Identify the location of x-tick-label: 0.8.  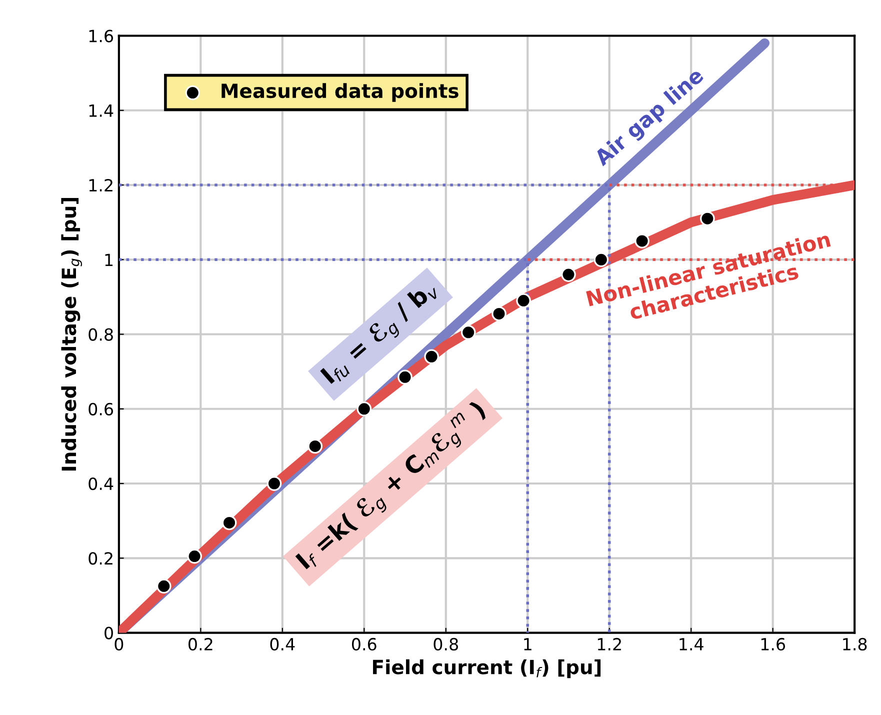
(446, 644).